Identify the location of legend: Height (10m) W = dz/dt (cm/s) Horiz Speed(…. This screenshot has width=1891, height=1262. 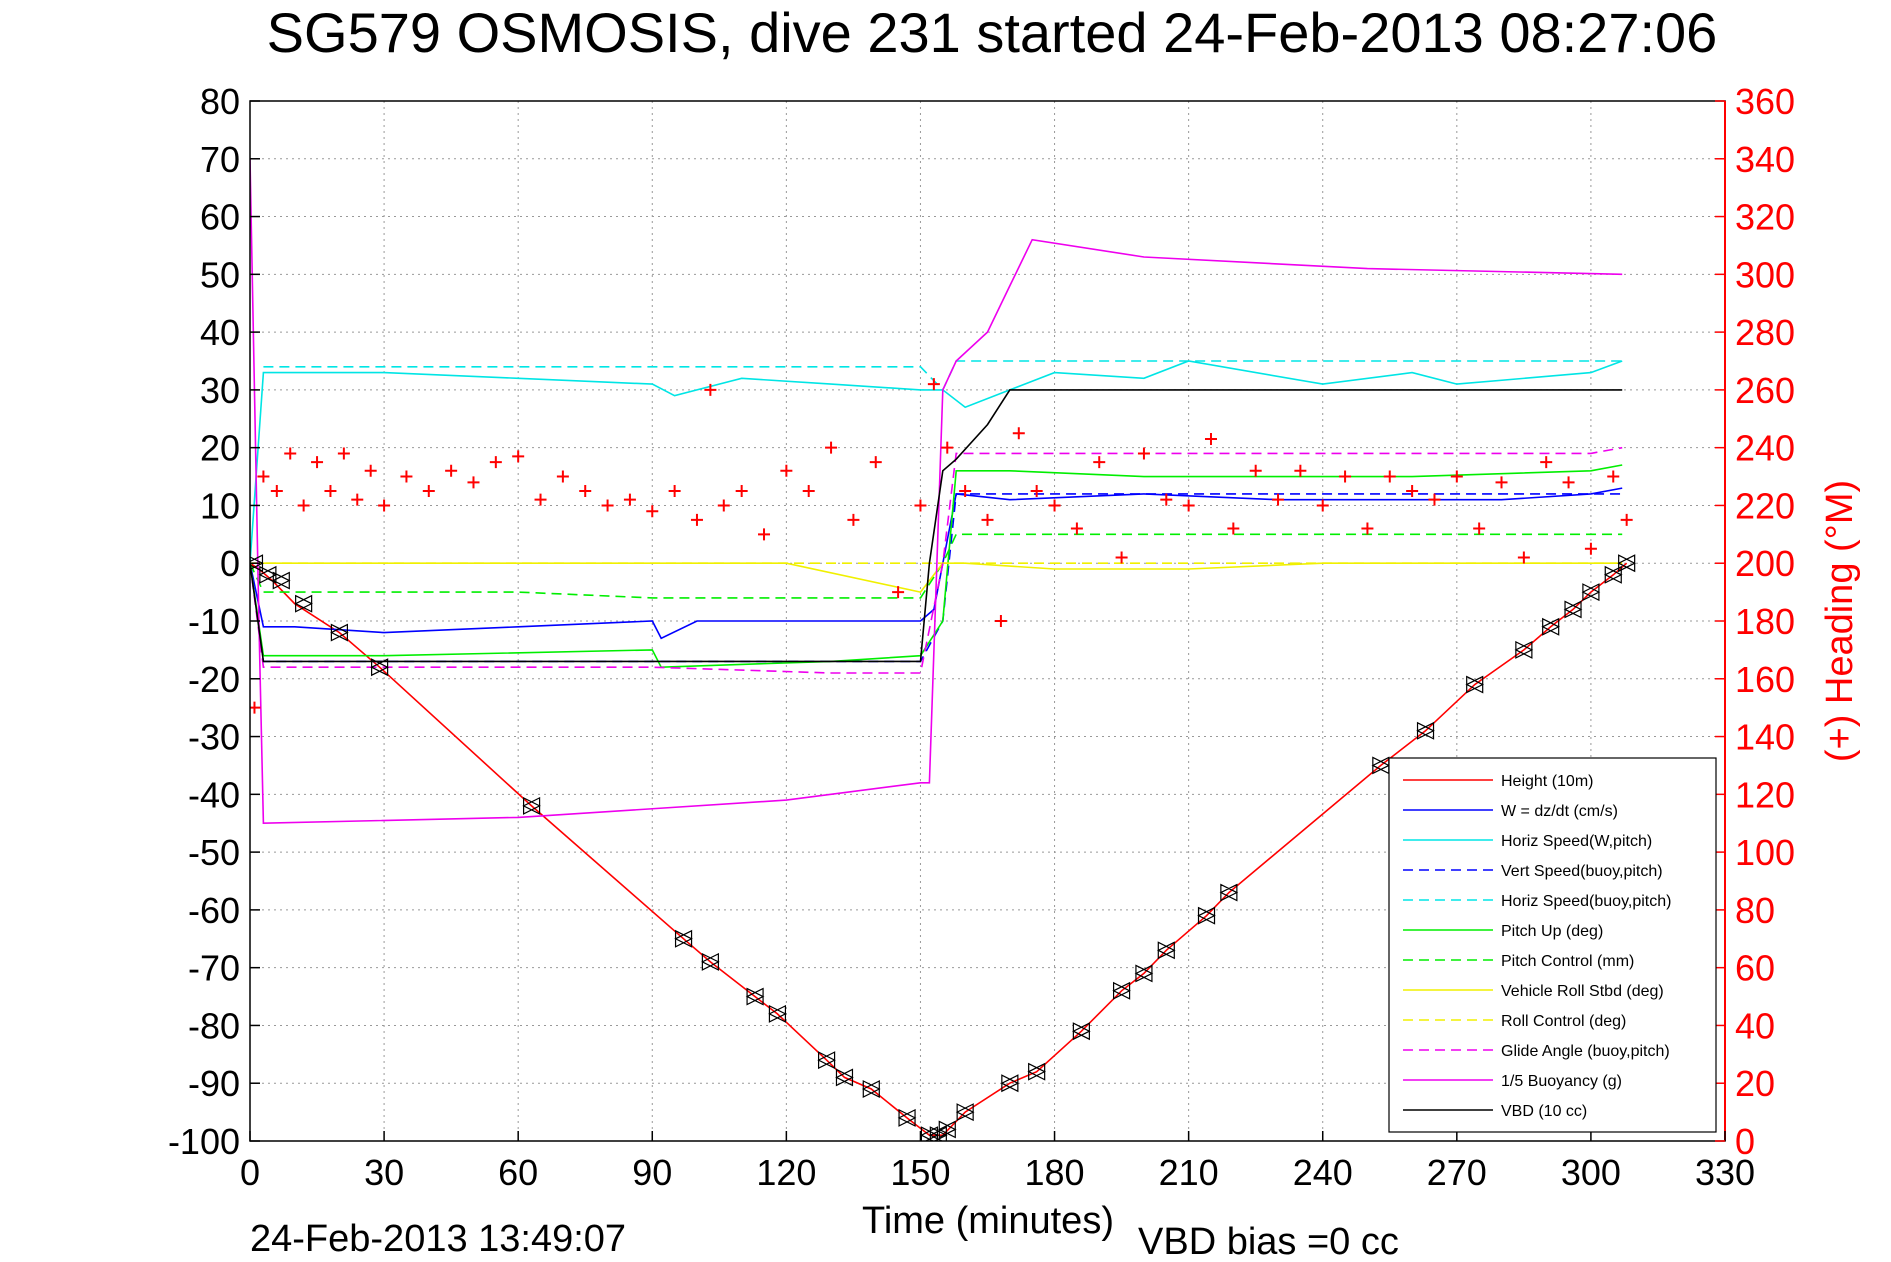
(1552, 945).